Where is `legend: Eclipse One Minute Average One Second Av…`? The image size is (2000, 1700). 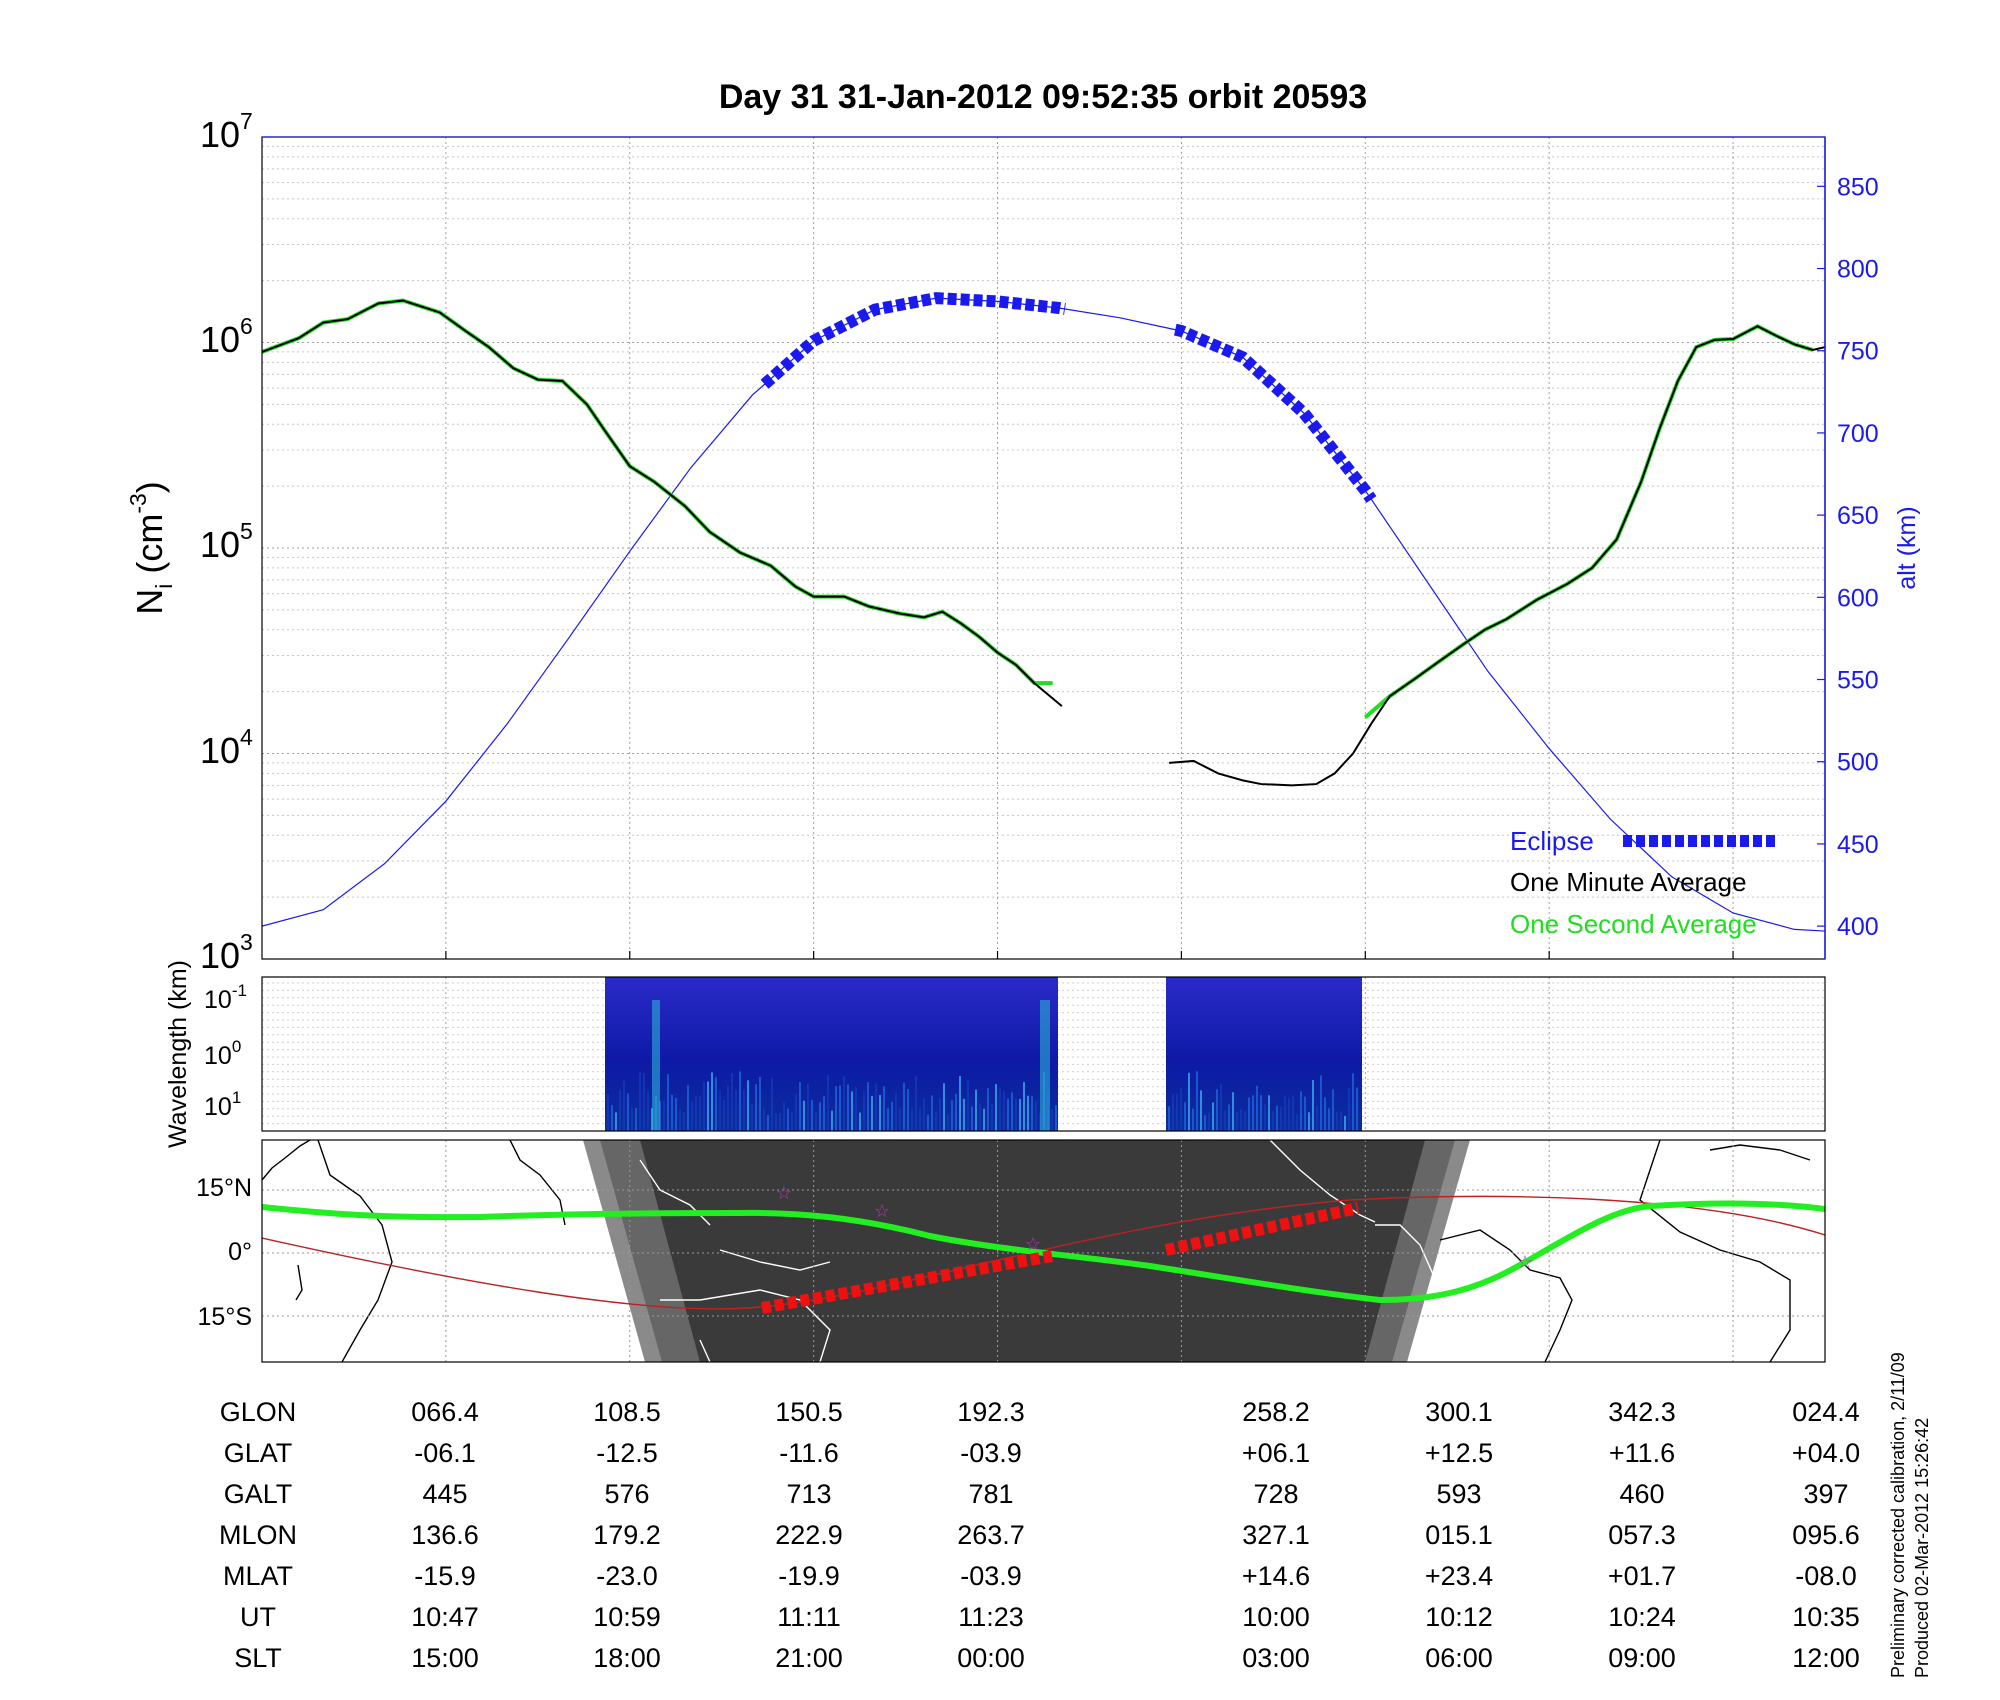 legend: Eclipse One Minute Average One Second Av… is located at coordinates (1643, 882).